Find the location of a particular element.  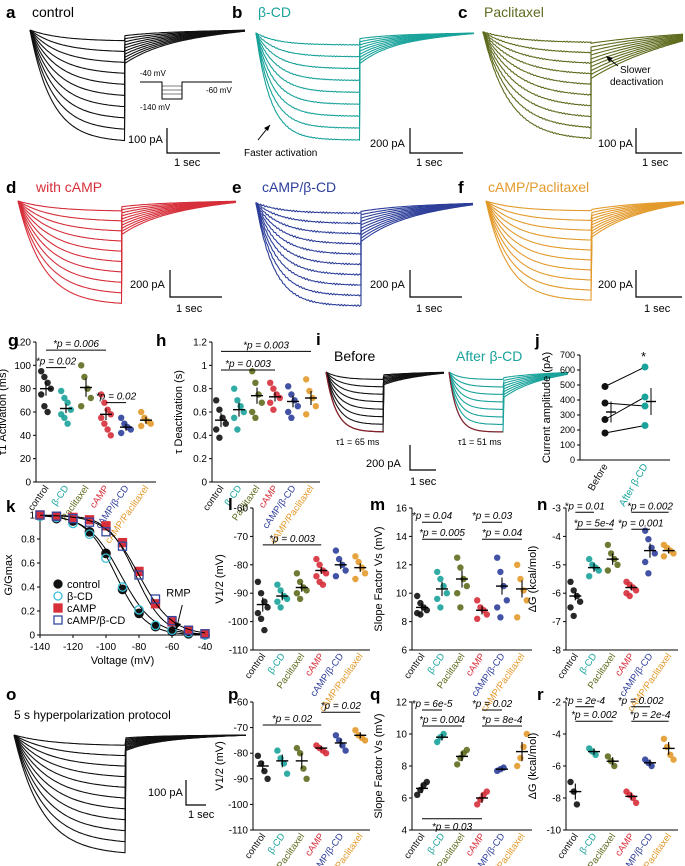

scale-bar-b-x: 1 sec is located at coordinates (429, 163).